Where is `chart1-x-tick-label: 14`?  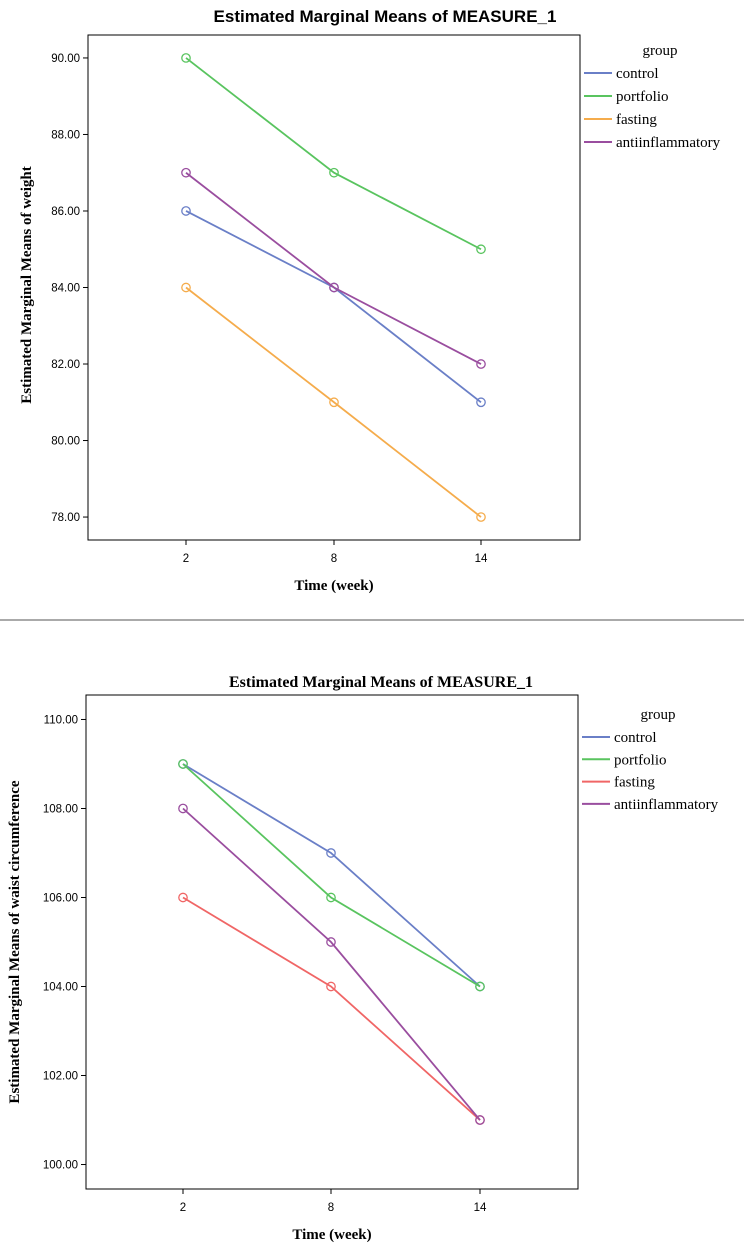 chart1-x-tick-label: 14 is located at coordinates (481, 559).